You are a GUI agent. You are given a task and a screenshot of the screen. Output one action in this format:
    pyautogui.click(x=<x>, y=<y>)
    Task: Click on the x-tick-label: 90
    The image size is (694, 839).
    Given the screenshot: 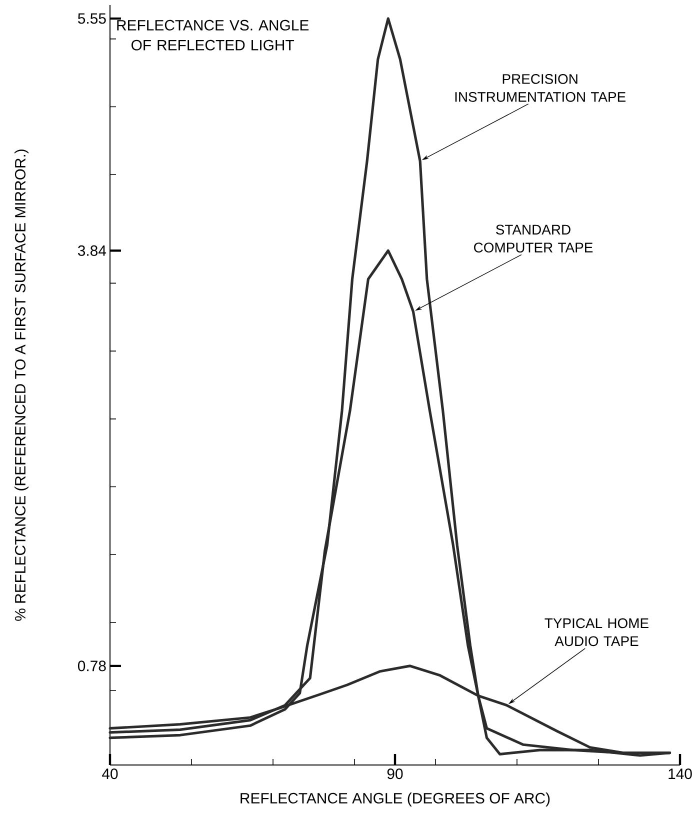 What is the action you would take?
    pyautogui.click(x=395, y=774)
    